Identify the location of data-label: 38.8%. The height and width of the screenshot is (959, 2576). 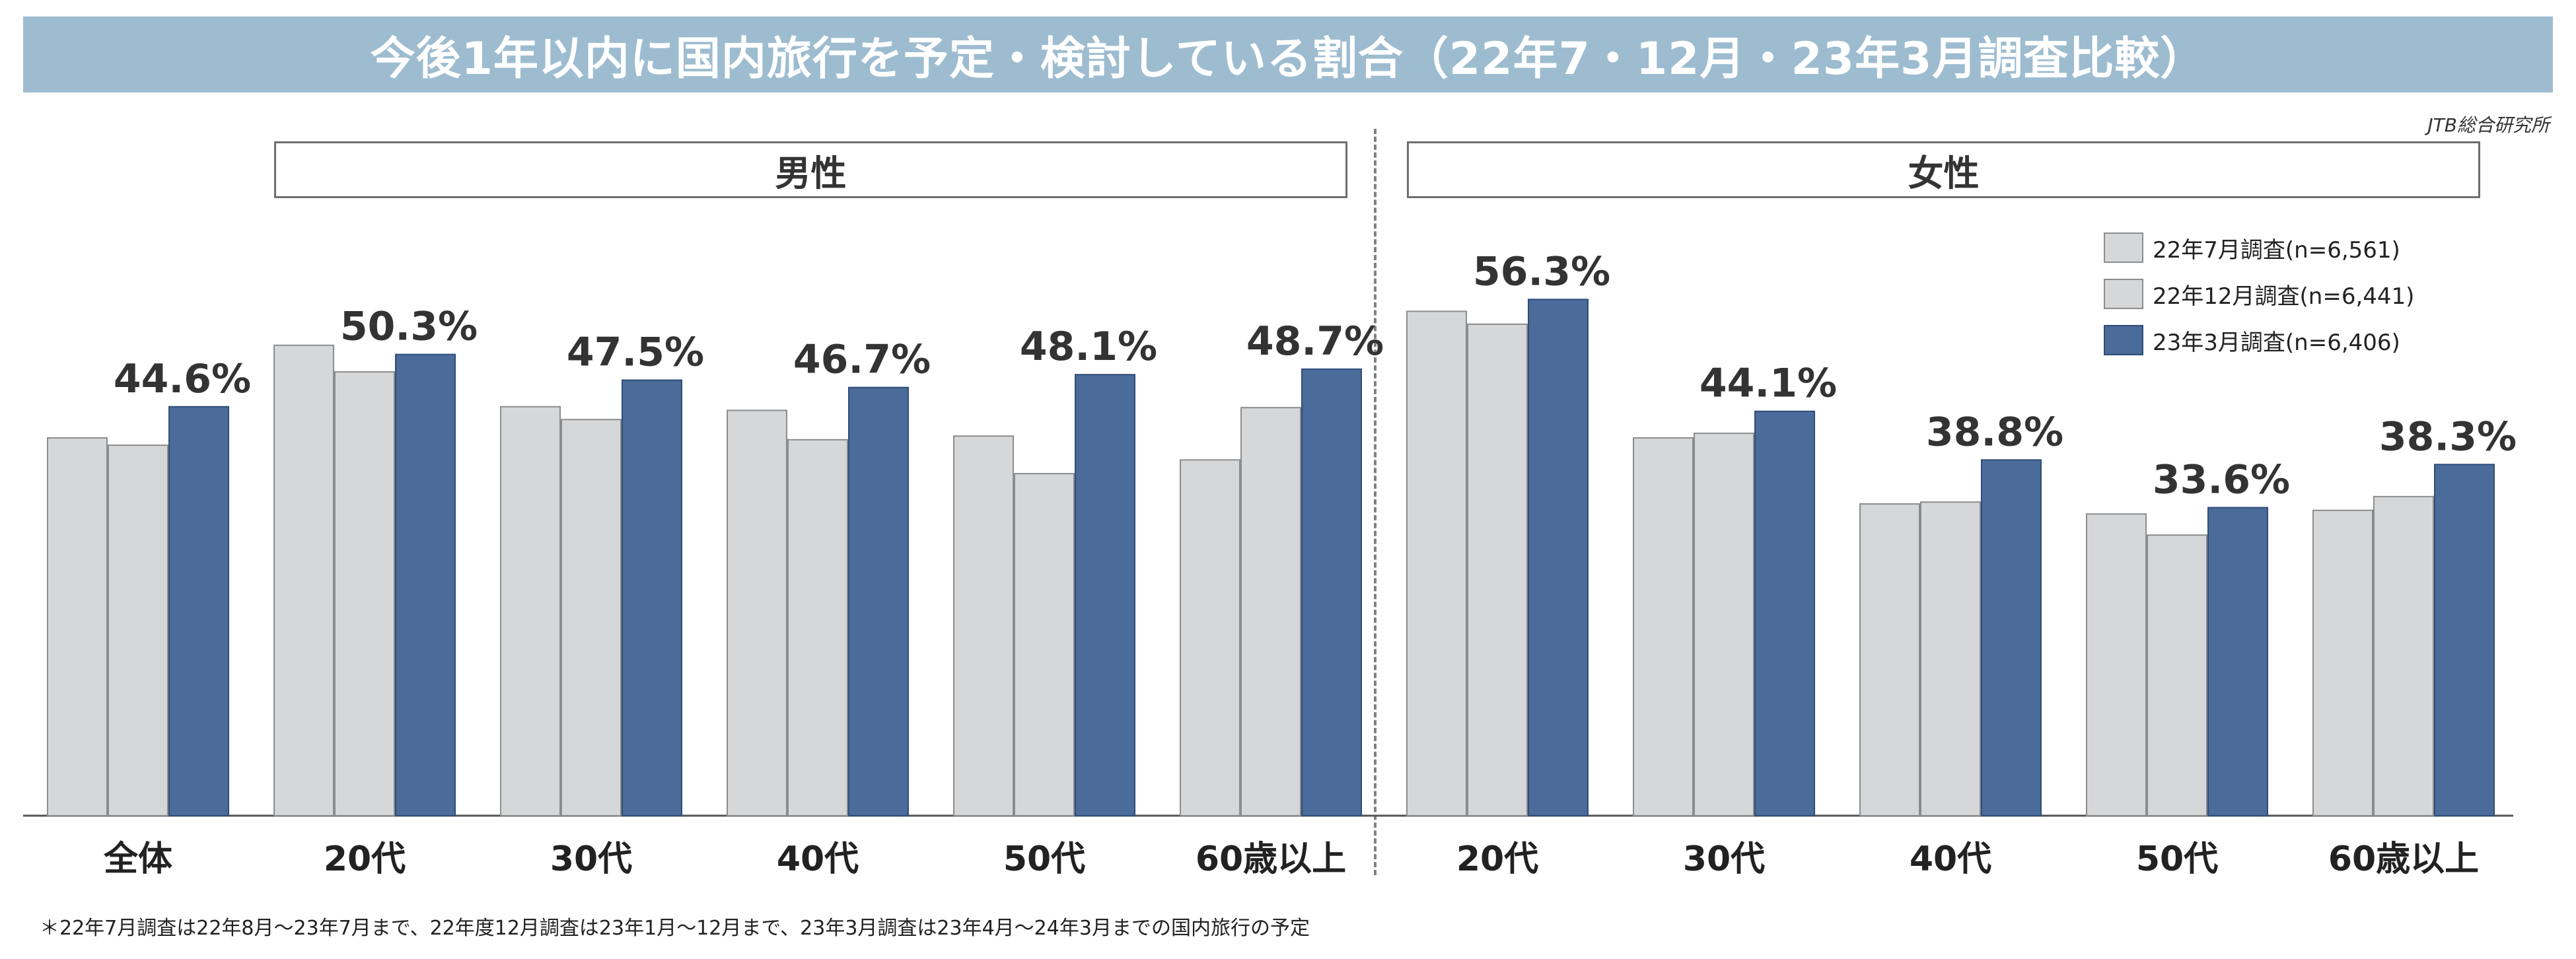
(1995, 432).